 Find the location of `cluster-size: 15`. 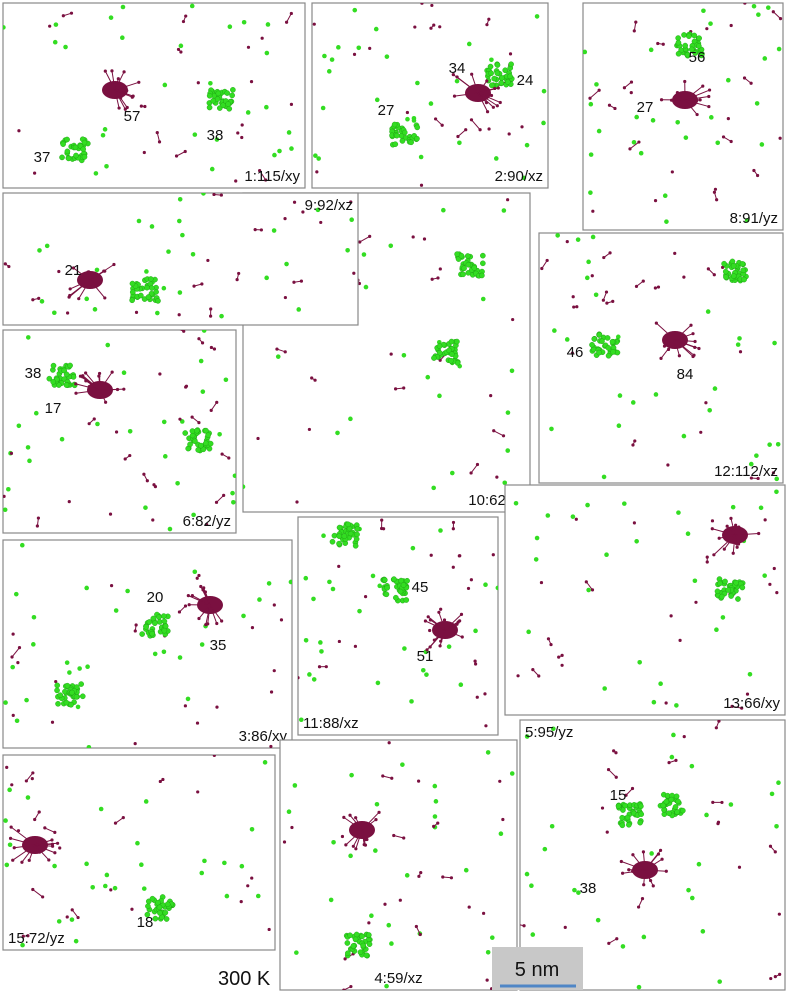

cluster-size: 15 is located at coordinates (618, 795).